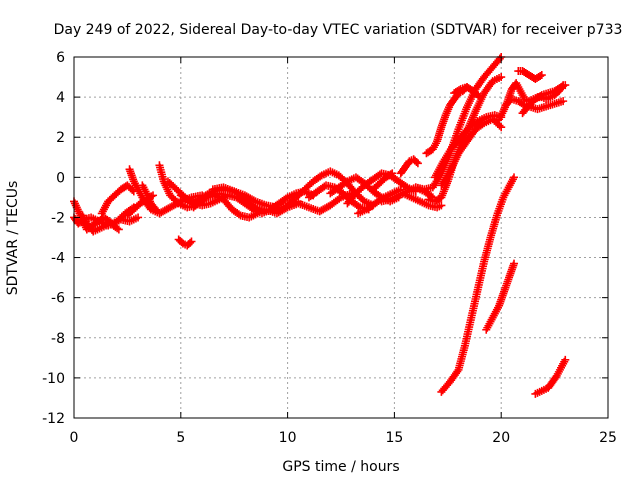 Image resolution: width=640 pixels, height=480 pixels. I want to click on x-tick-label: 5, so click(180, 438).